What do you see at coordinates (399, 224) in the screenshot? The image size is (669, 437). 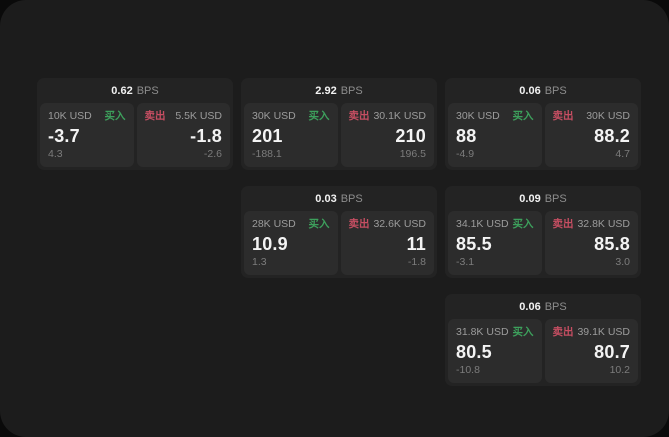 I see `sell-amount: 32.6K USD` at bounding box center [399, 224].